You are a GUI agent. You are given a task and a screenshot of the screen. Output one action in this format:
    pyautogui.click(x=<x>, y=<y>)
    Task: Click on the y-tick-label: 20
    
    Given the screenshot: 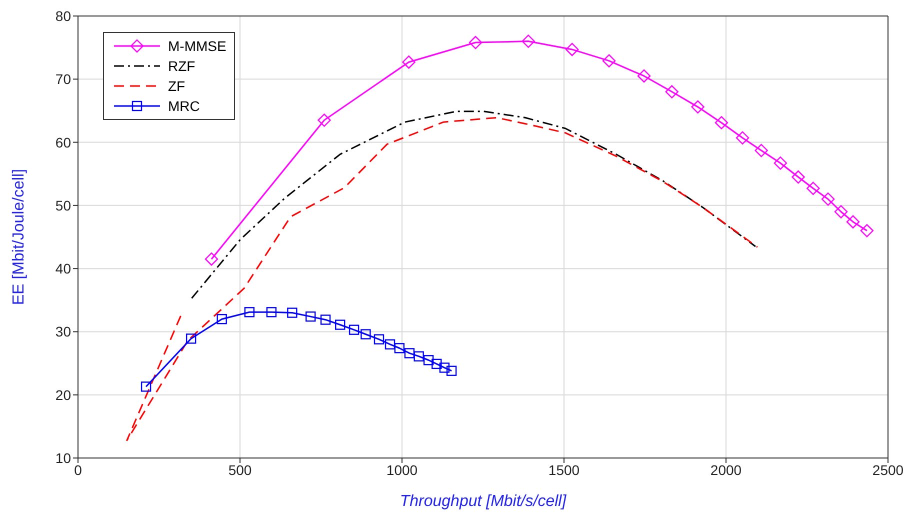 What is the action you would take?
    pyautogui.click(x=63, y=394)
    